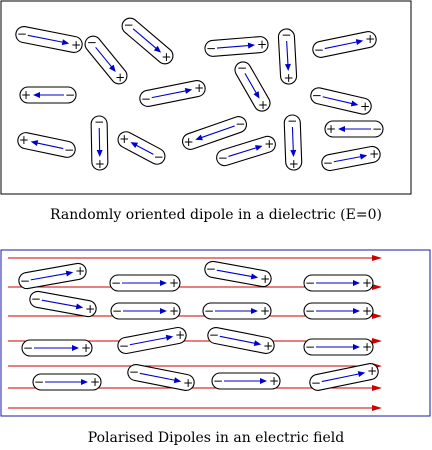  Describe the element at coordinates (145, 311) in the screenshot. I see `polarised-dipole-6: − +` at that location.